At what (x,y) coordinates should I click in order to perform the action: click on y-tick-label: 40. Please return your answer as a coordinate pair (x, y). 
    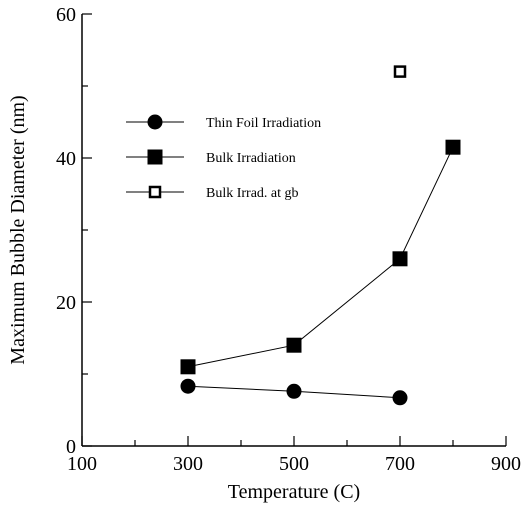
    Looking at the image, I should click on (66, 159).